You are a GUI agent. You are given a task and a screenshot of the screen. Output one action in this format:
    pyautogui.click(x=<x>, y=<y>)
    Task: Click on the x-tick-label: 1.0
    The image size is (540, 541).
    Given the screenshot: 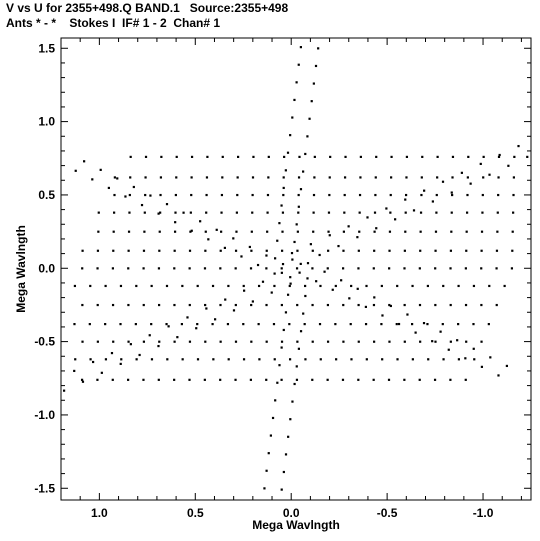 What is the action you would take?
    pyautogui.click(x=99, y=513)
    